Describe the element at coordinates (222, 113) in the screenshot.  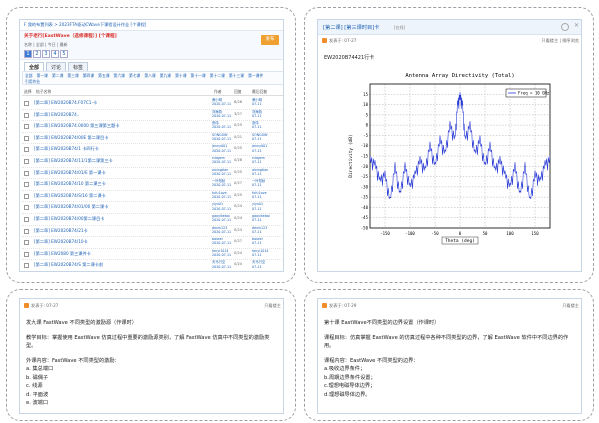
I see `thread-author: 刘海燕 2020-07-11` at that location.